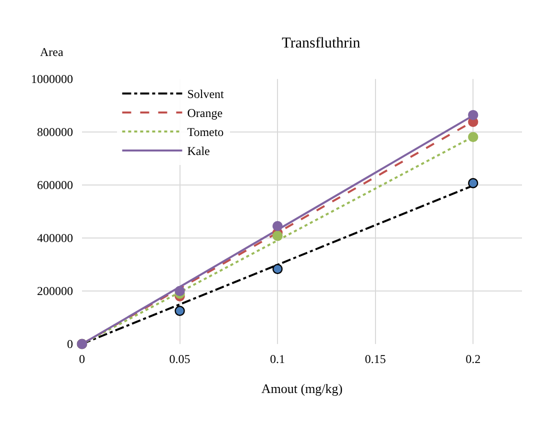  Describe the element at coordinates (55, 238) in the screenshot. I see `y-tick-label: 400000` at that location.